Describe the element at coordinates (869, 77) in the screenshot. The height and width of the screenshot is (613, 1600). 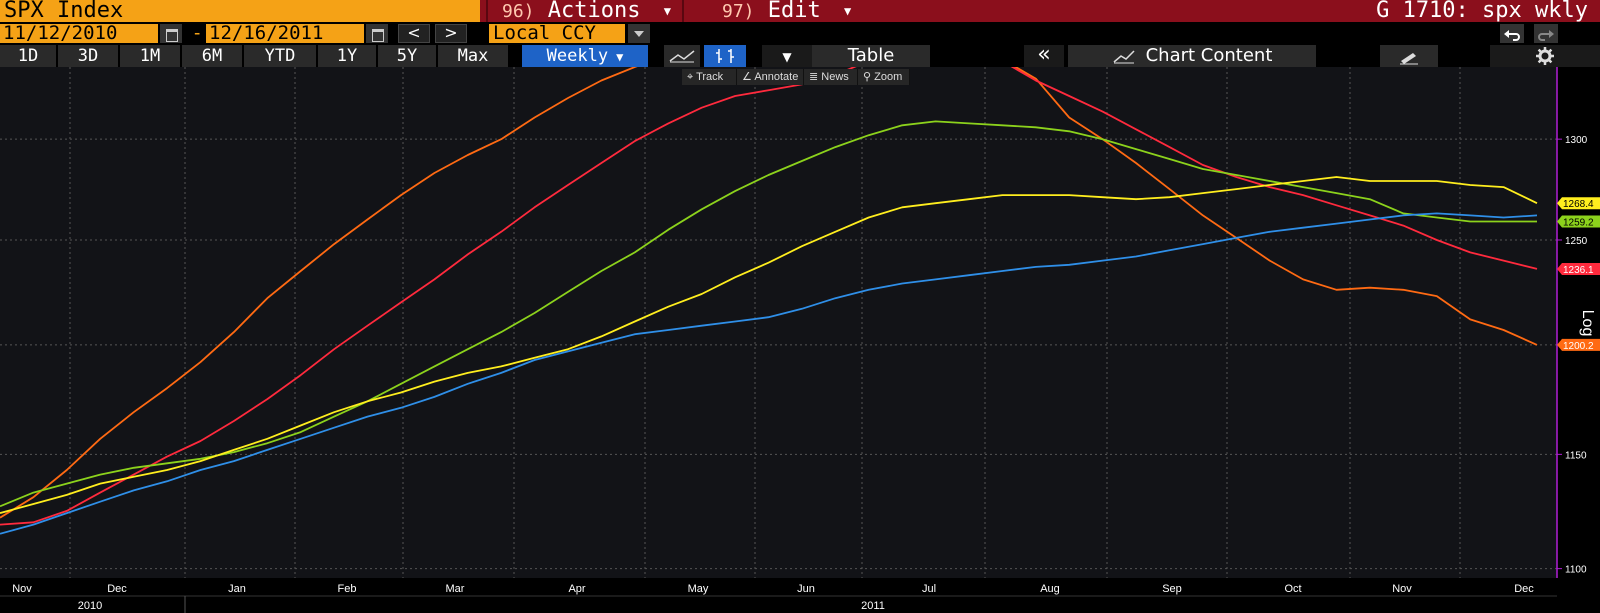
I see `zoom-icon: ⚲` at that location.